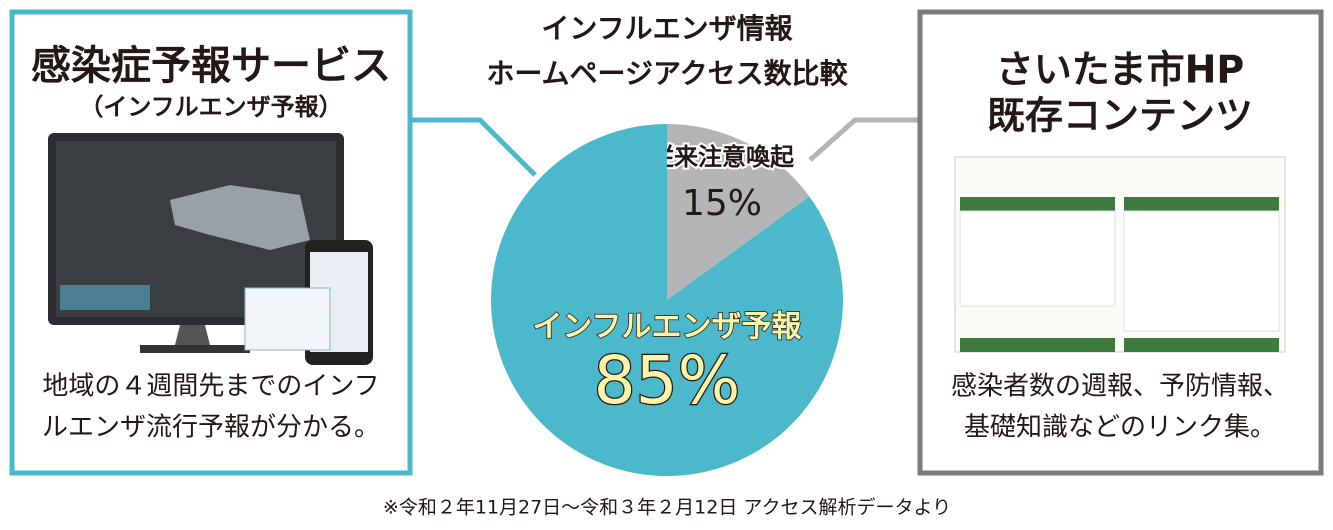 This screenshot has width=1333, height=530. What do you see at coordinates (667, 327) in the screenshot?
I see `slice-label: インフルエンザ予報` at bounding box center [667, 327].